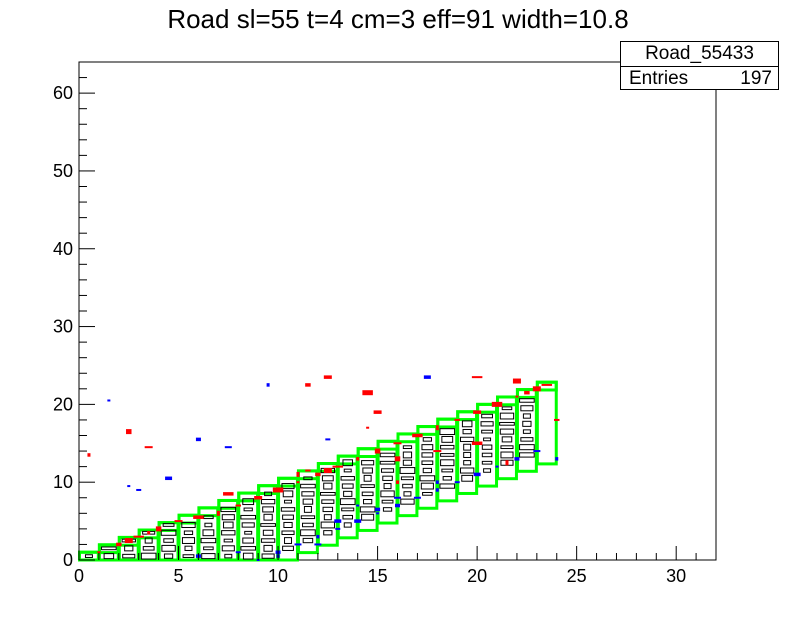  I want to click on x-tick-label: 20, so click(477, 576).